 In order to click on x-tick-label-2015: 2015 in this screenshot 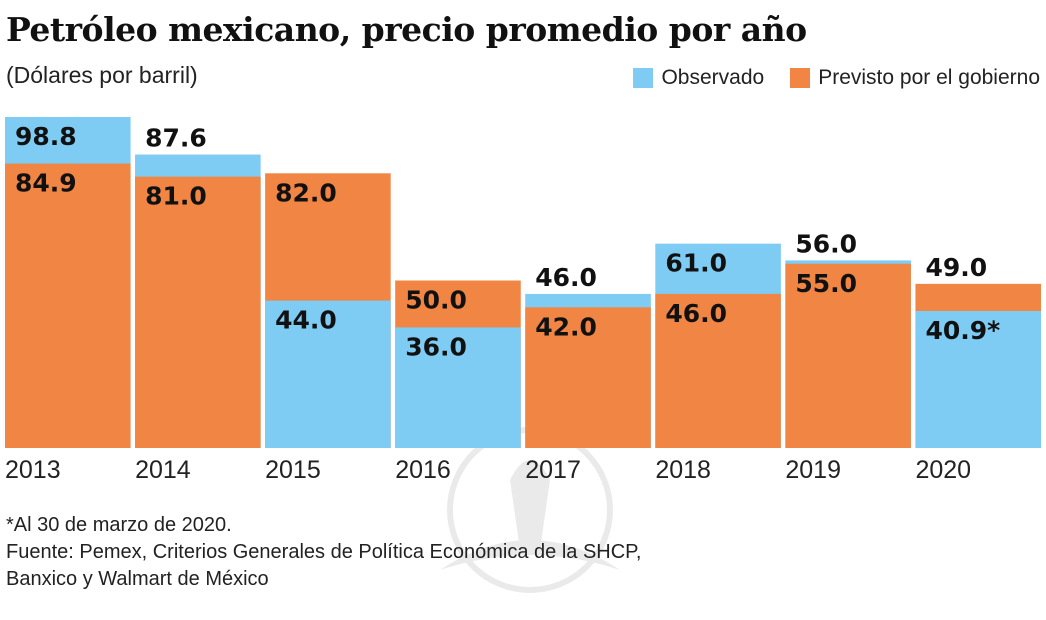, I will do `click(293, 470)`.